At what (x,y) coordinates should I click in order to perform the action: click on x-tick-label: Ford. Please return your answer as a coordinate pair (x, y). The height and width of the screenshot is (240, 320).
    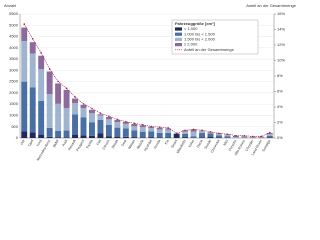
    Looking at the image, I should click on (39, 143).